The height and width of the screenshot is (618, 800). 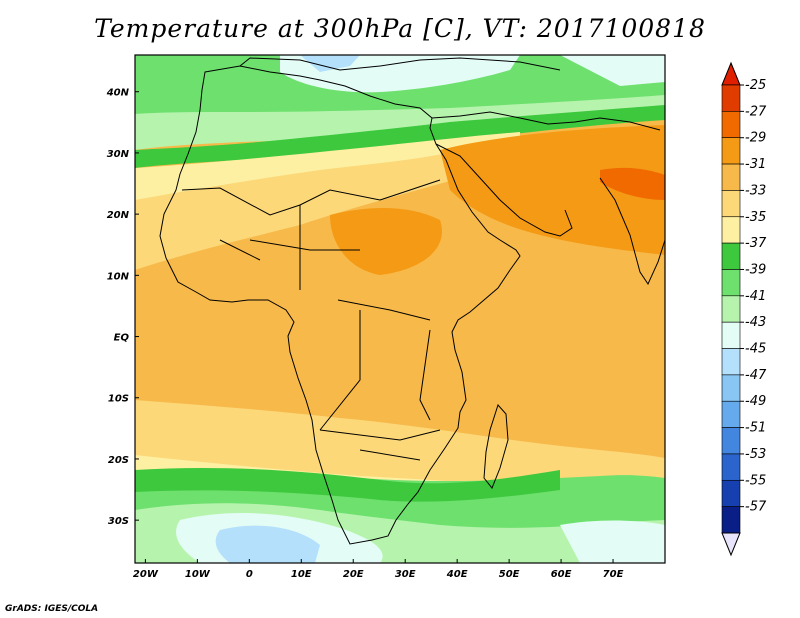 What do you see at coordinates (756, 507) in the screenshot?
I see `colorbar-label: -57` at bounding box center [756, 507].